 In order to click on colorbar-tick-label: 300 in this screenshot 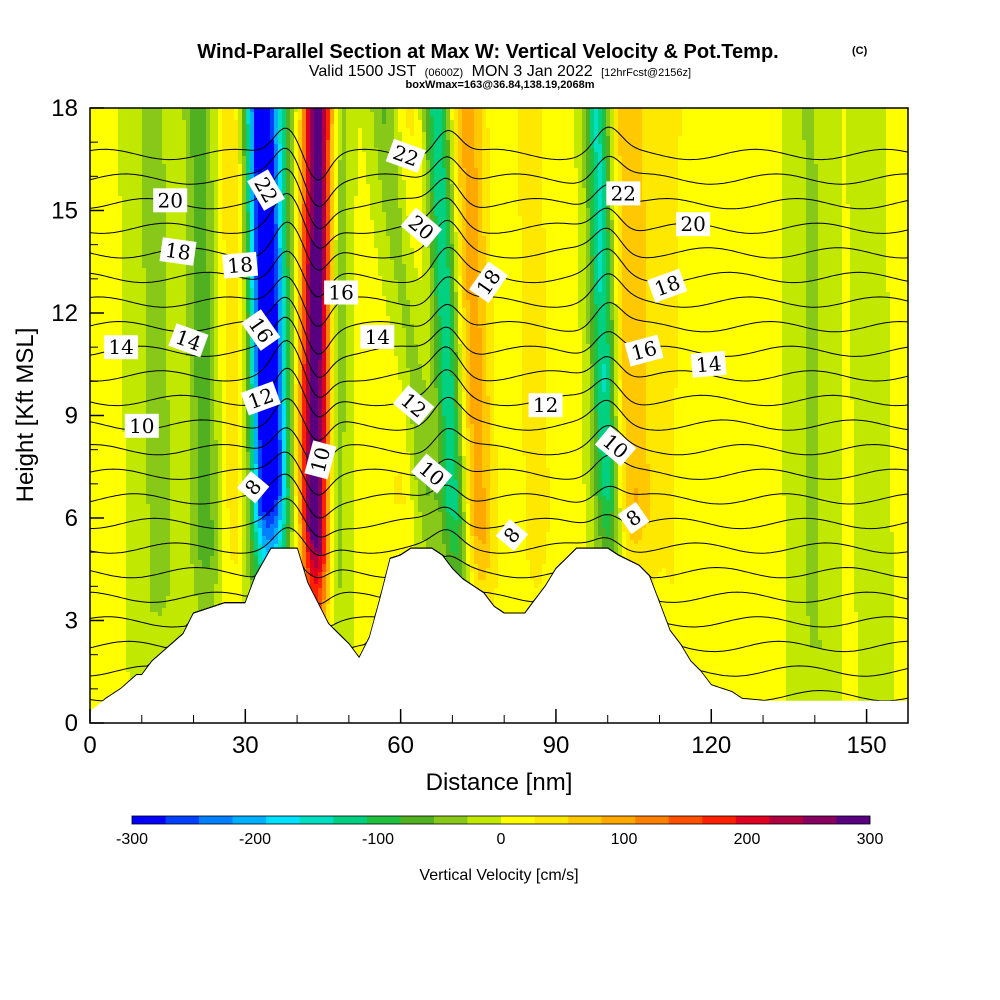, I will do `click(870, 839)`.